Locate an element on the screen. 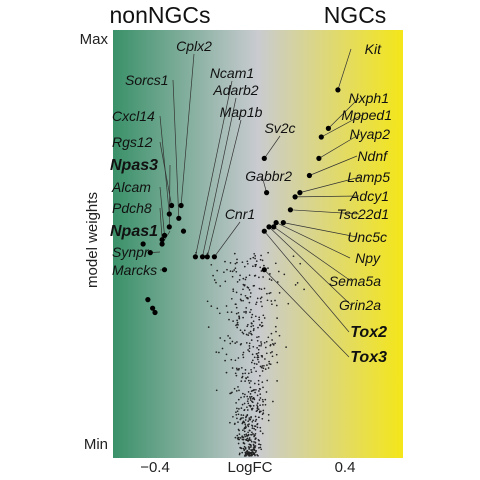 The height and width of the screenshot is (480, 480). y-tick-max: Max is located at coordinates (94, 39).